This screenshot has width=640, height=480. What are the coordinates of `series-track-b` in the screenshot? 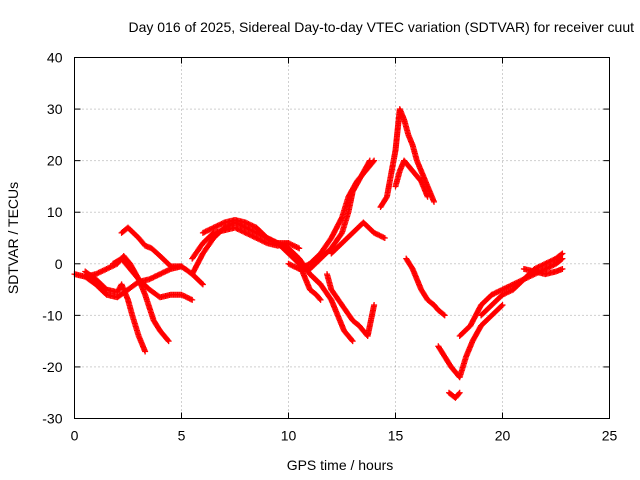 It's located at (115, 311).